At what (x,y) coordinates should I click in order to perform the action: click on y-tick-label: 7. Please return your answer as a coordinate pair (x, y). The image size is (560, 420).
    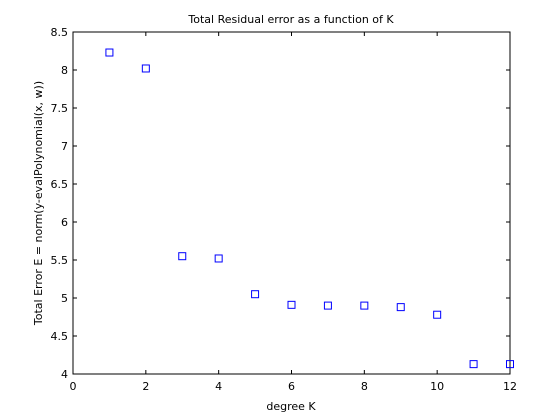
    Looking at the image, I should click on (64, 146).